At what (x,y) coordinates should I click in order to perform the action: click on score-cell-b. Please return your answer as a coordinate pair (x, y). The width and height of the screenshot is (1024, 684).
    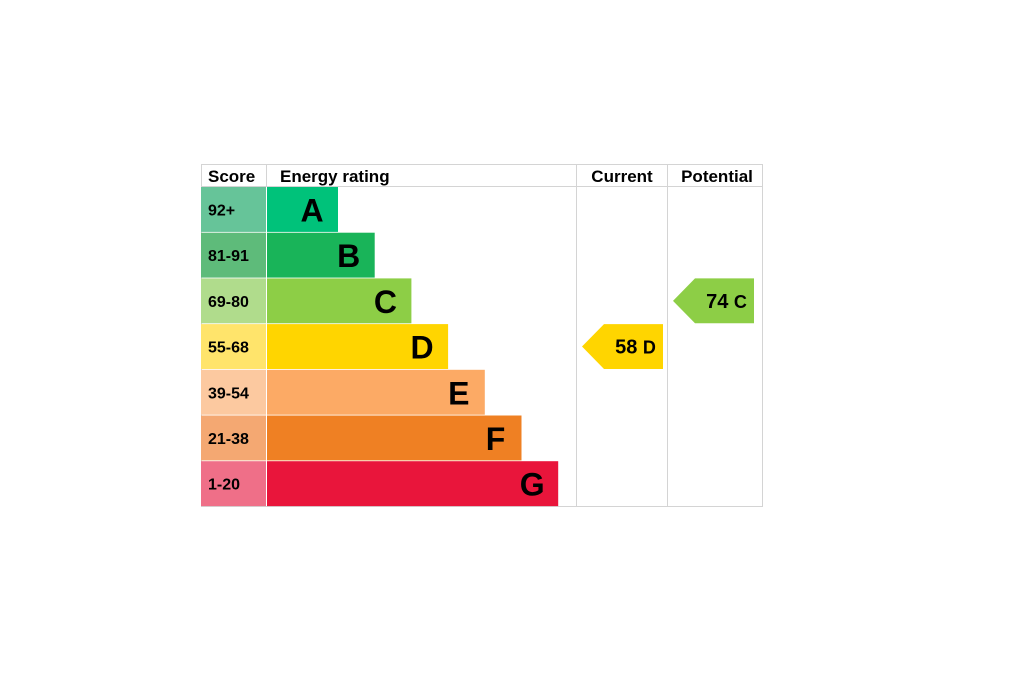
    Looking at the image, I should click on (233, 255).